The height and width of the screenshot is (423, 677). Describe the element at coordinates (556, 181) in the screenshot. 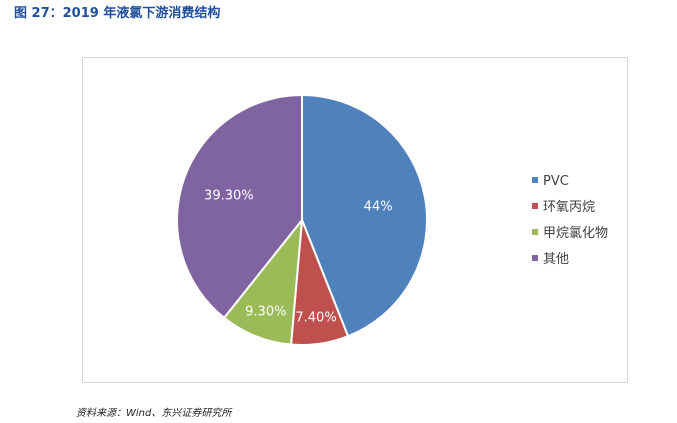

I see `legend-label-0: PVC` at that location.